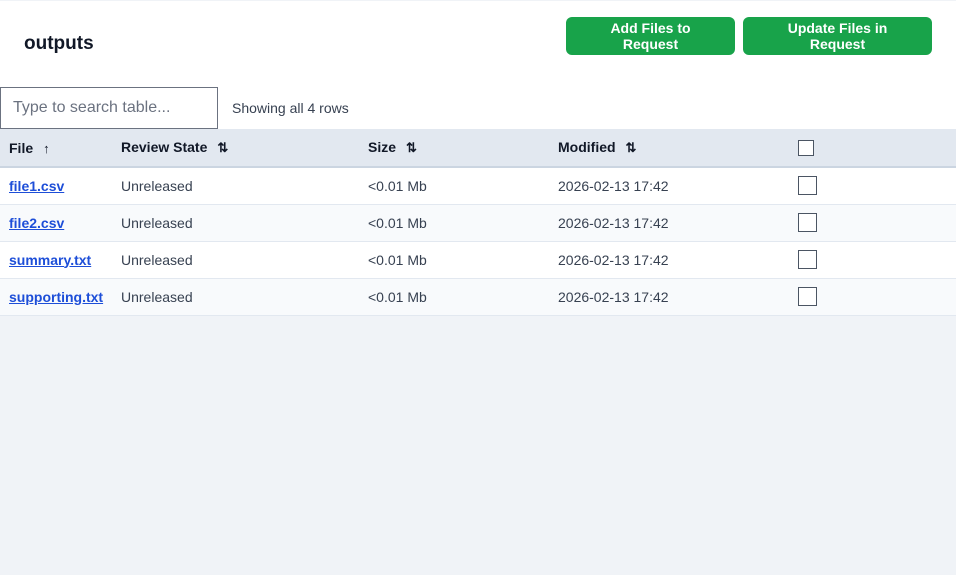 This screenshot has width=956, height=575. Describe the element at coordinates (837, 36) in the screenshot. I see `update-files-button: Update Files in Request` at that location.